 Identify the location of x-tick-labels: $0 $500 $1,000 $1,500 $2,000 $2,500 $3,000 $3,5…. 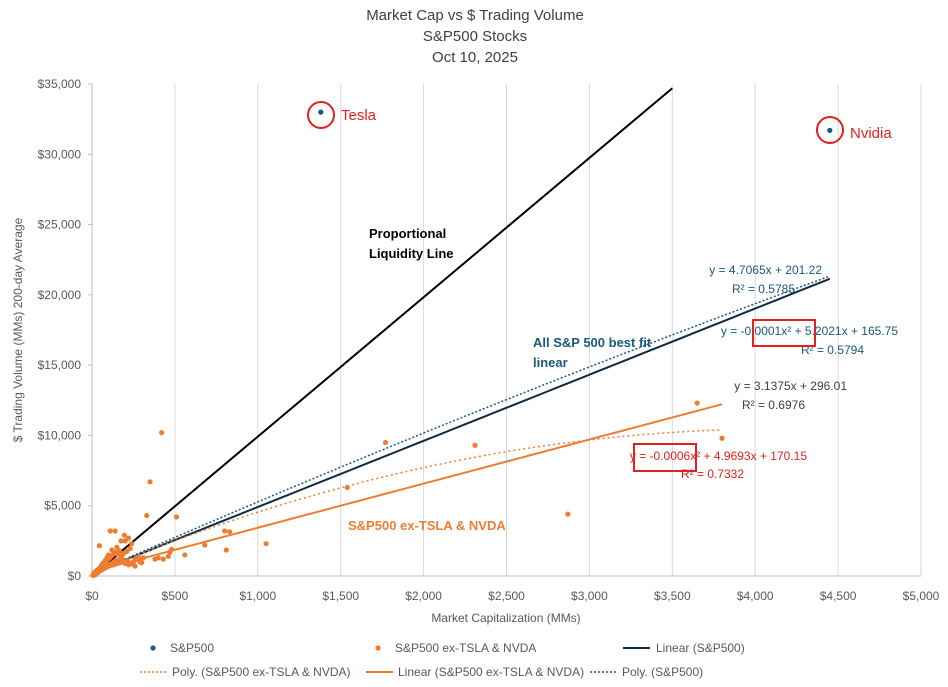
(512, 596).